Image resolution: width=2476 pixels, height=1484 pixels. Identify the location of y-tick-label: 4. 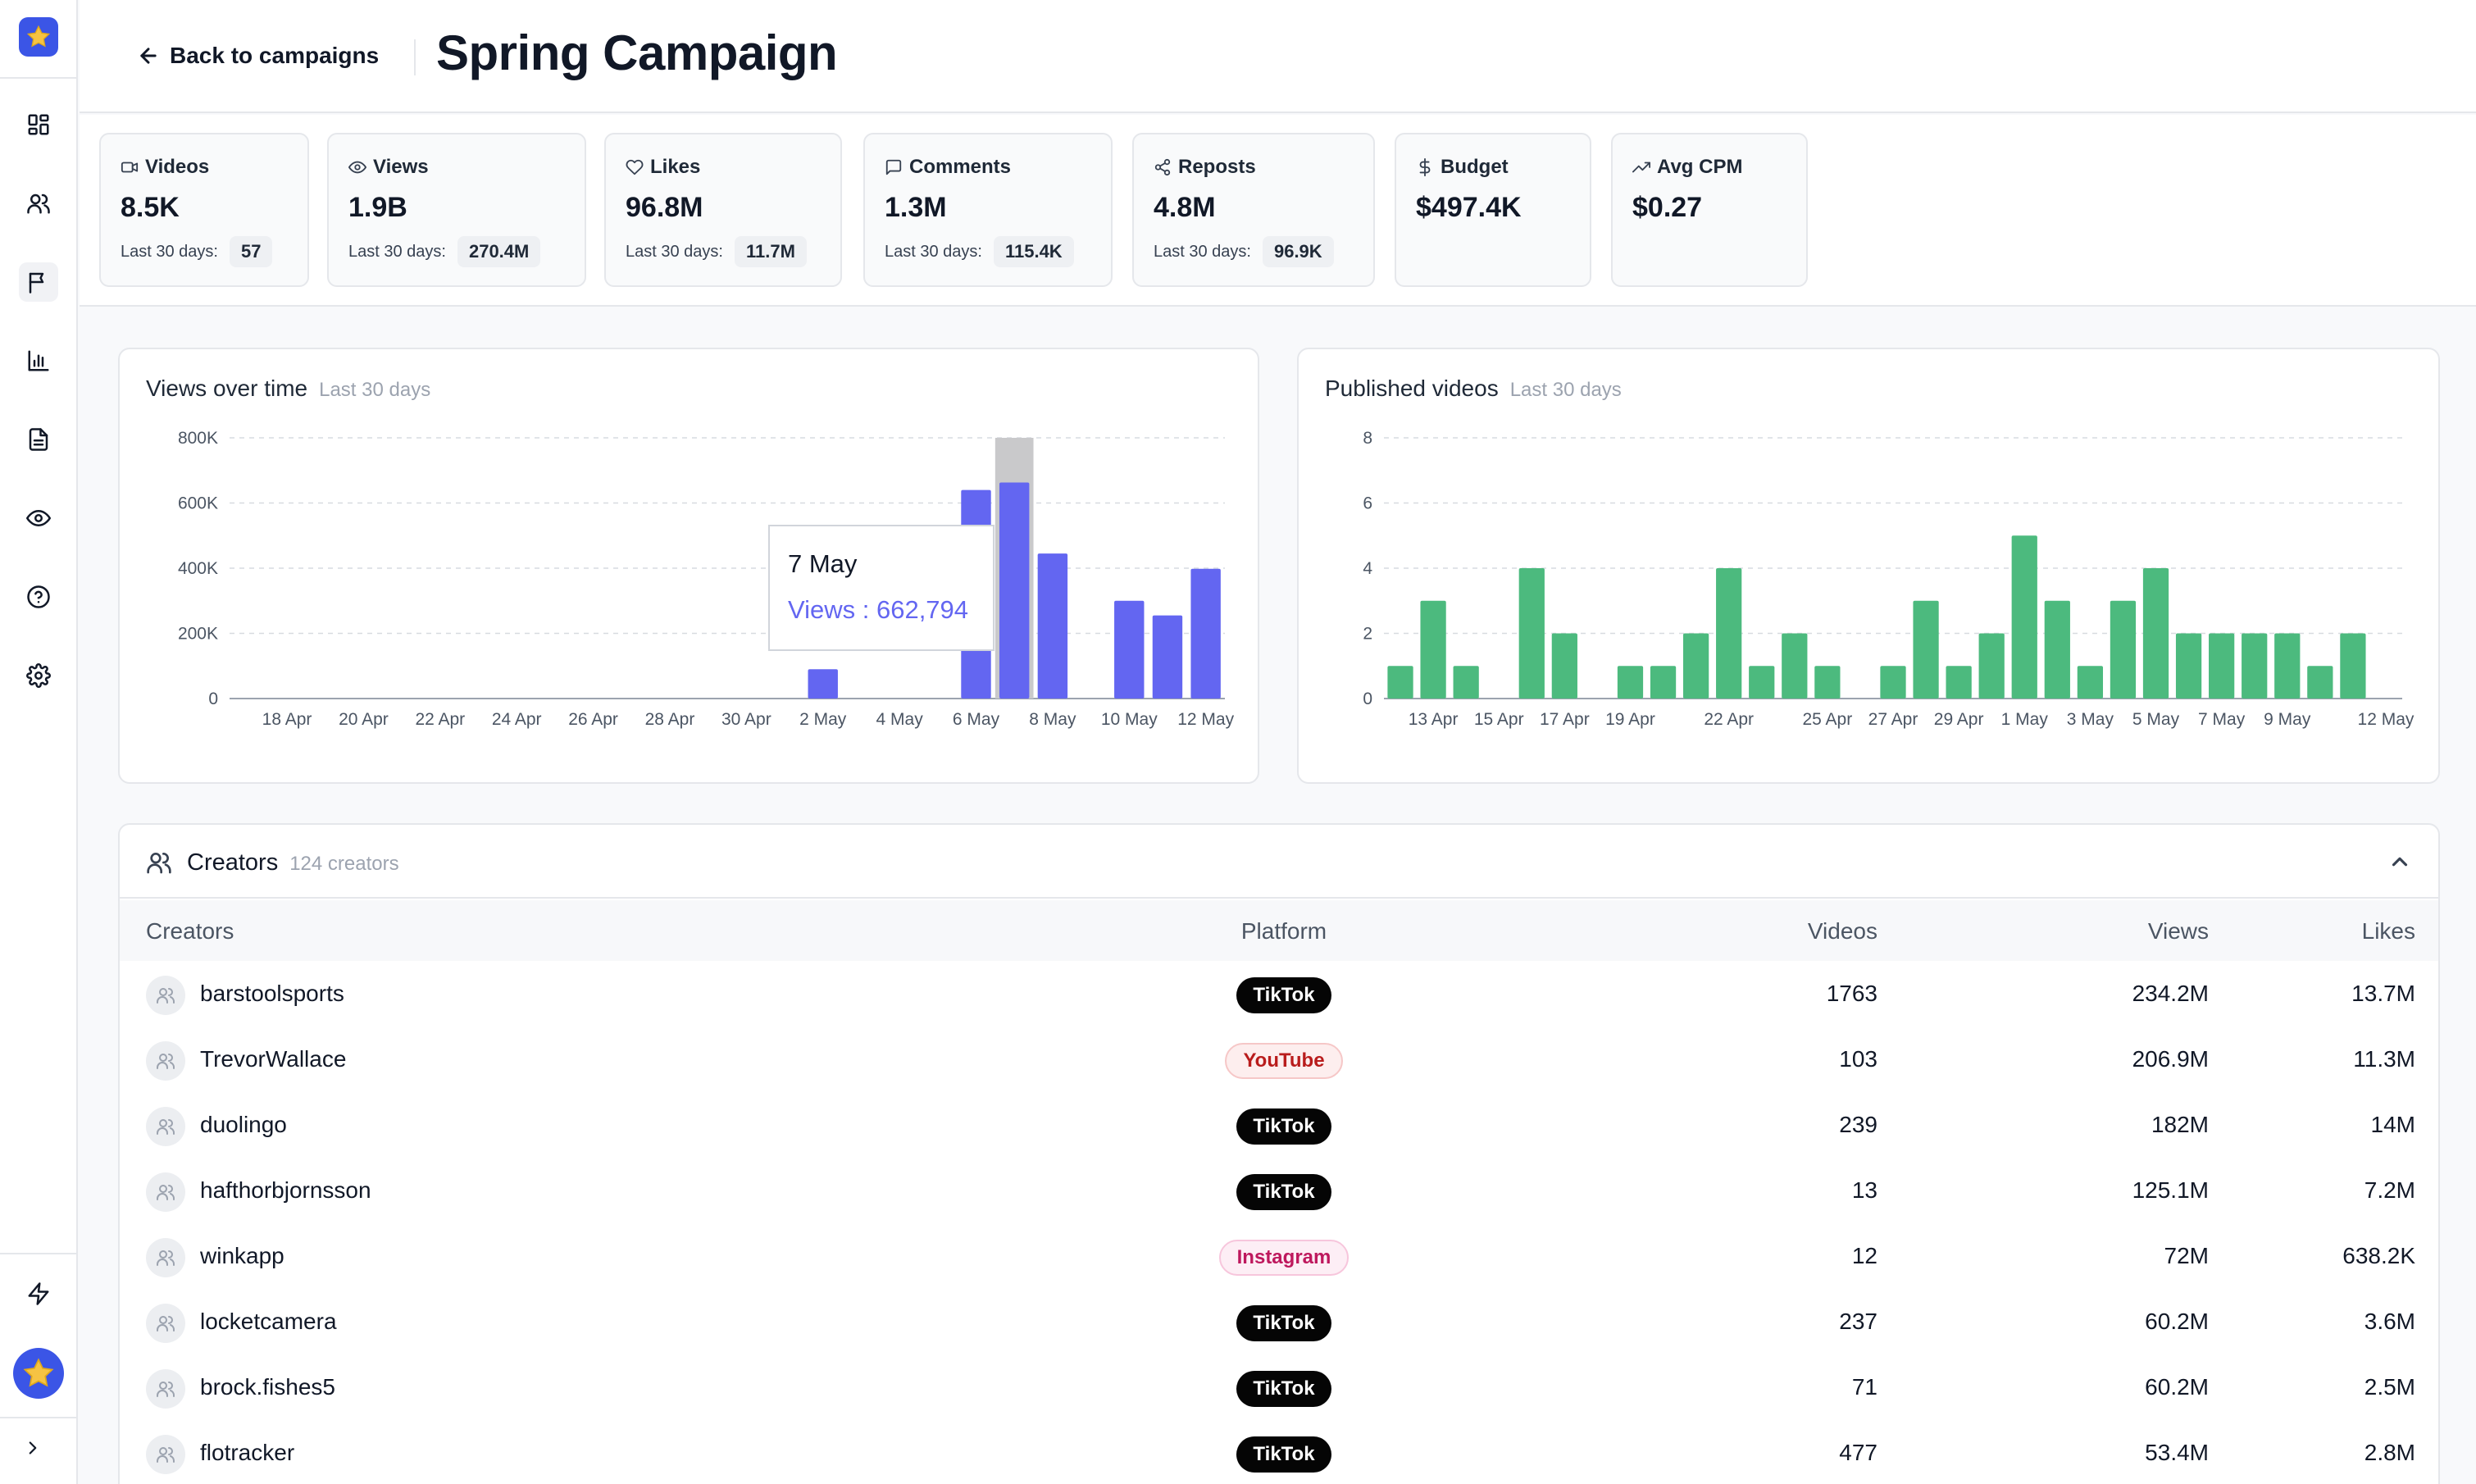
(1367, 568).